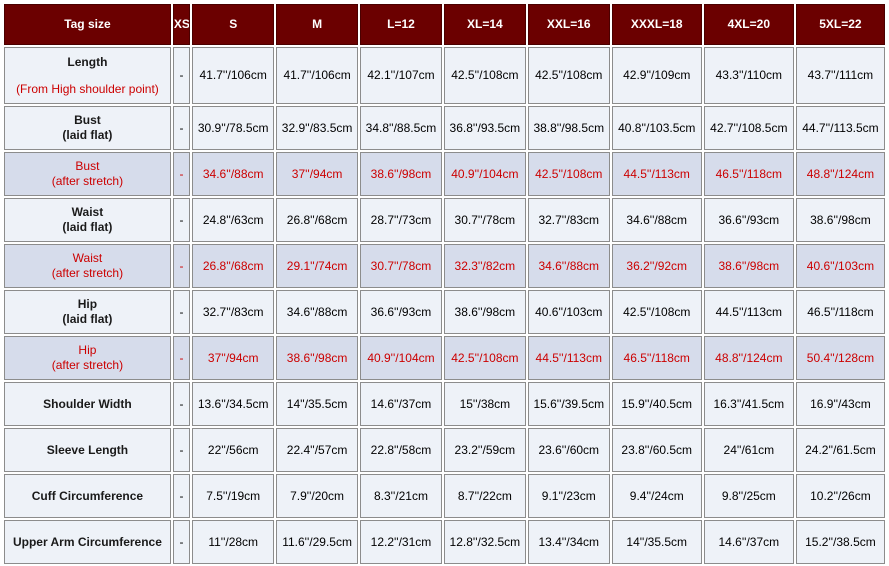 The image size is (889, 566). What do you see at coordinates (233, 128) in the screenshot?
I see `table-cell: 30.9''/78.5cm` at bounding box center [233, 128].